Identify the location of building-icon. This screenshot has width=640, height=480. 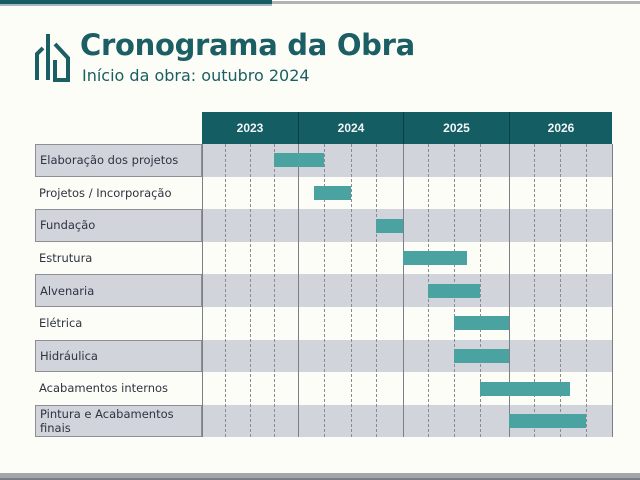
(52, 58).